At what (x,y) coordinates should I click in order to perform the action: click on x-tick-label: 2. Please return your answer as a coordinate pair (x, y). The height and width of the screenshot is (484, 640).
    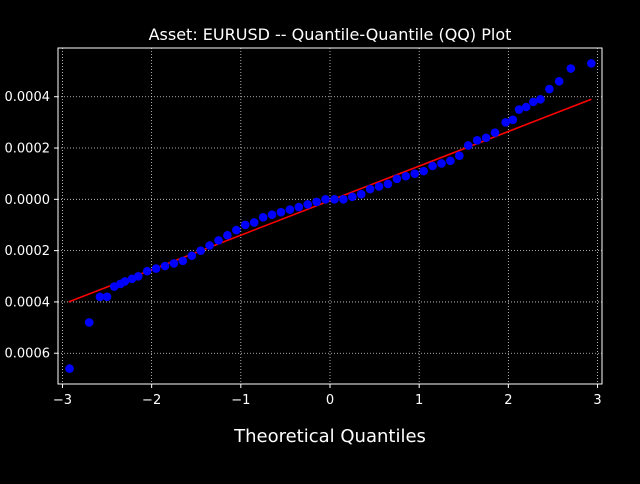
    Looking at the image, I should click on (508, 400).